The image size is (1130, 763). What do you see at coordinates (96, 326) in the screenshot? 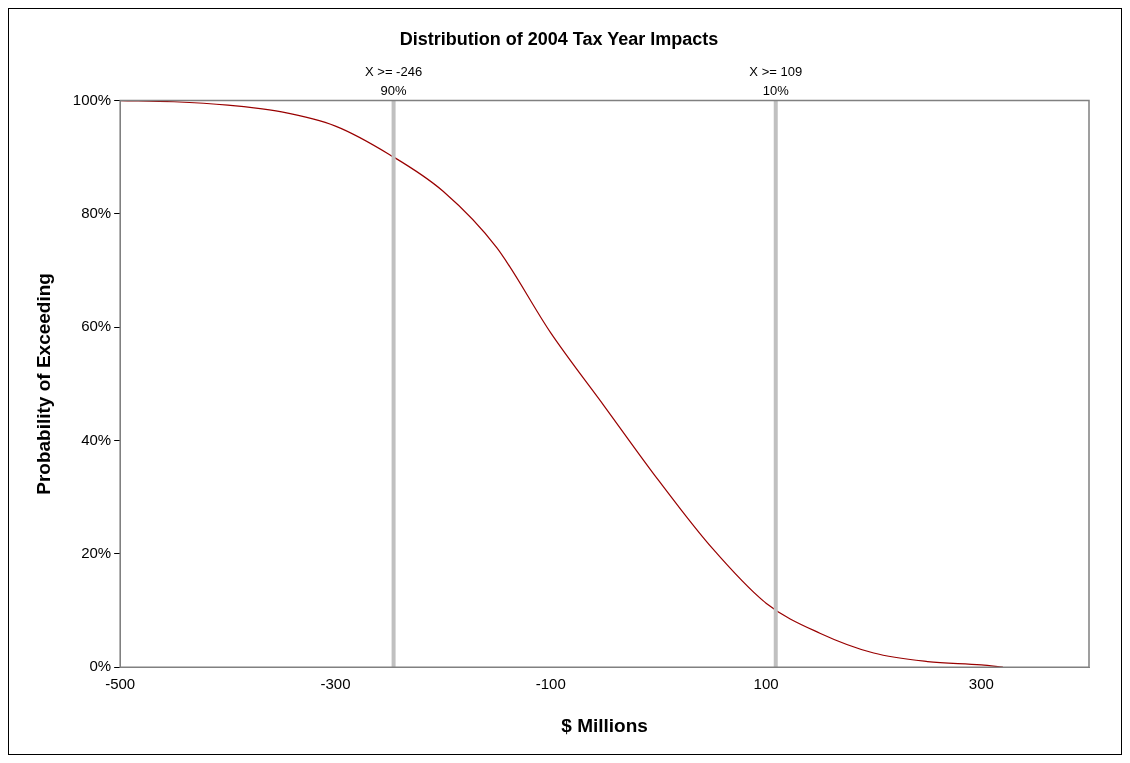
I see `y-tick-label: 60%` at bounding box center [96, 326].